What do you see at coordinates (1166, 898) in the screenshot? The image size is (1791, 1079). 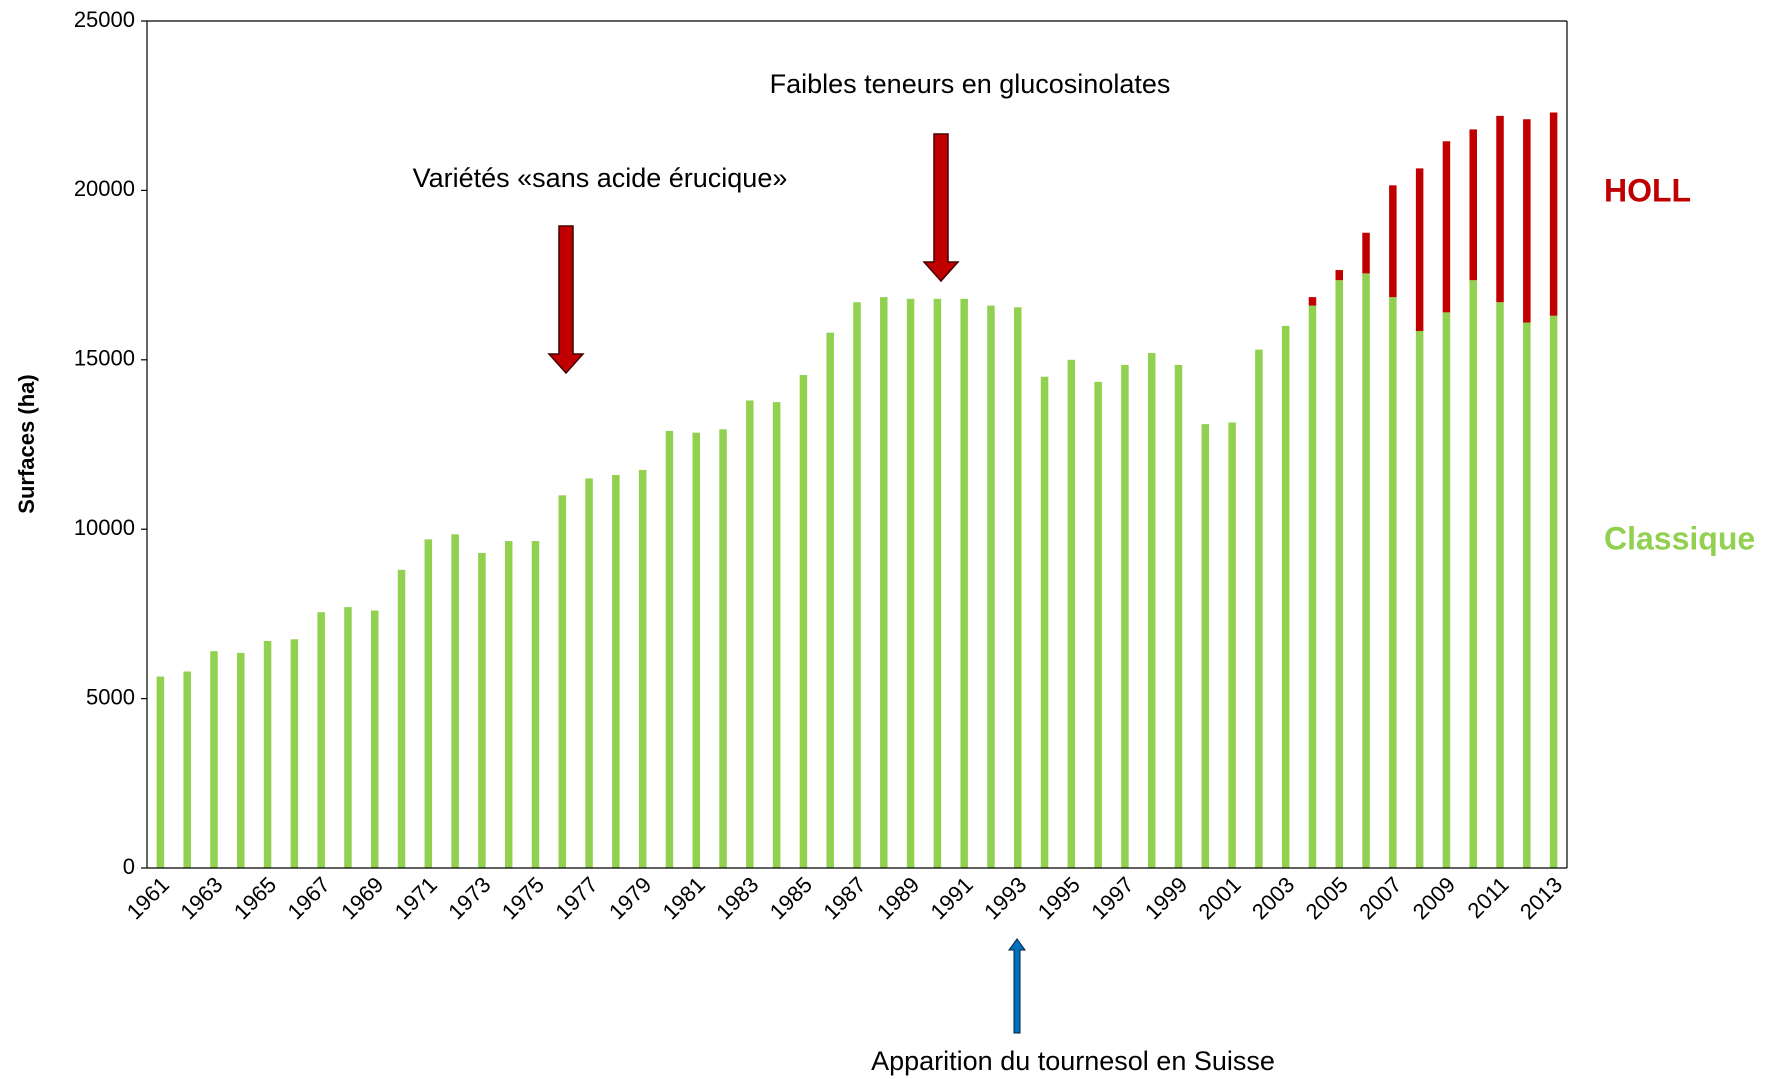 I see `x-tick-label: 1999` at bounding box center [1166, 898].